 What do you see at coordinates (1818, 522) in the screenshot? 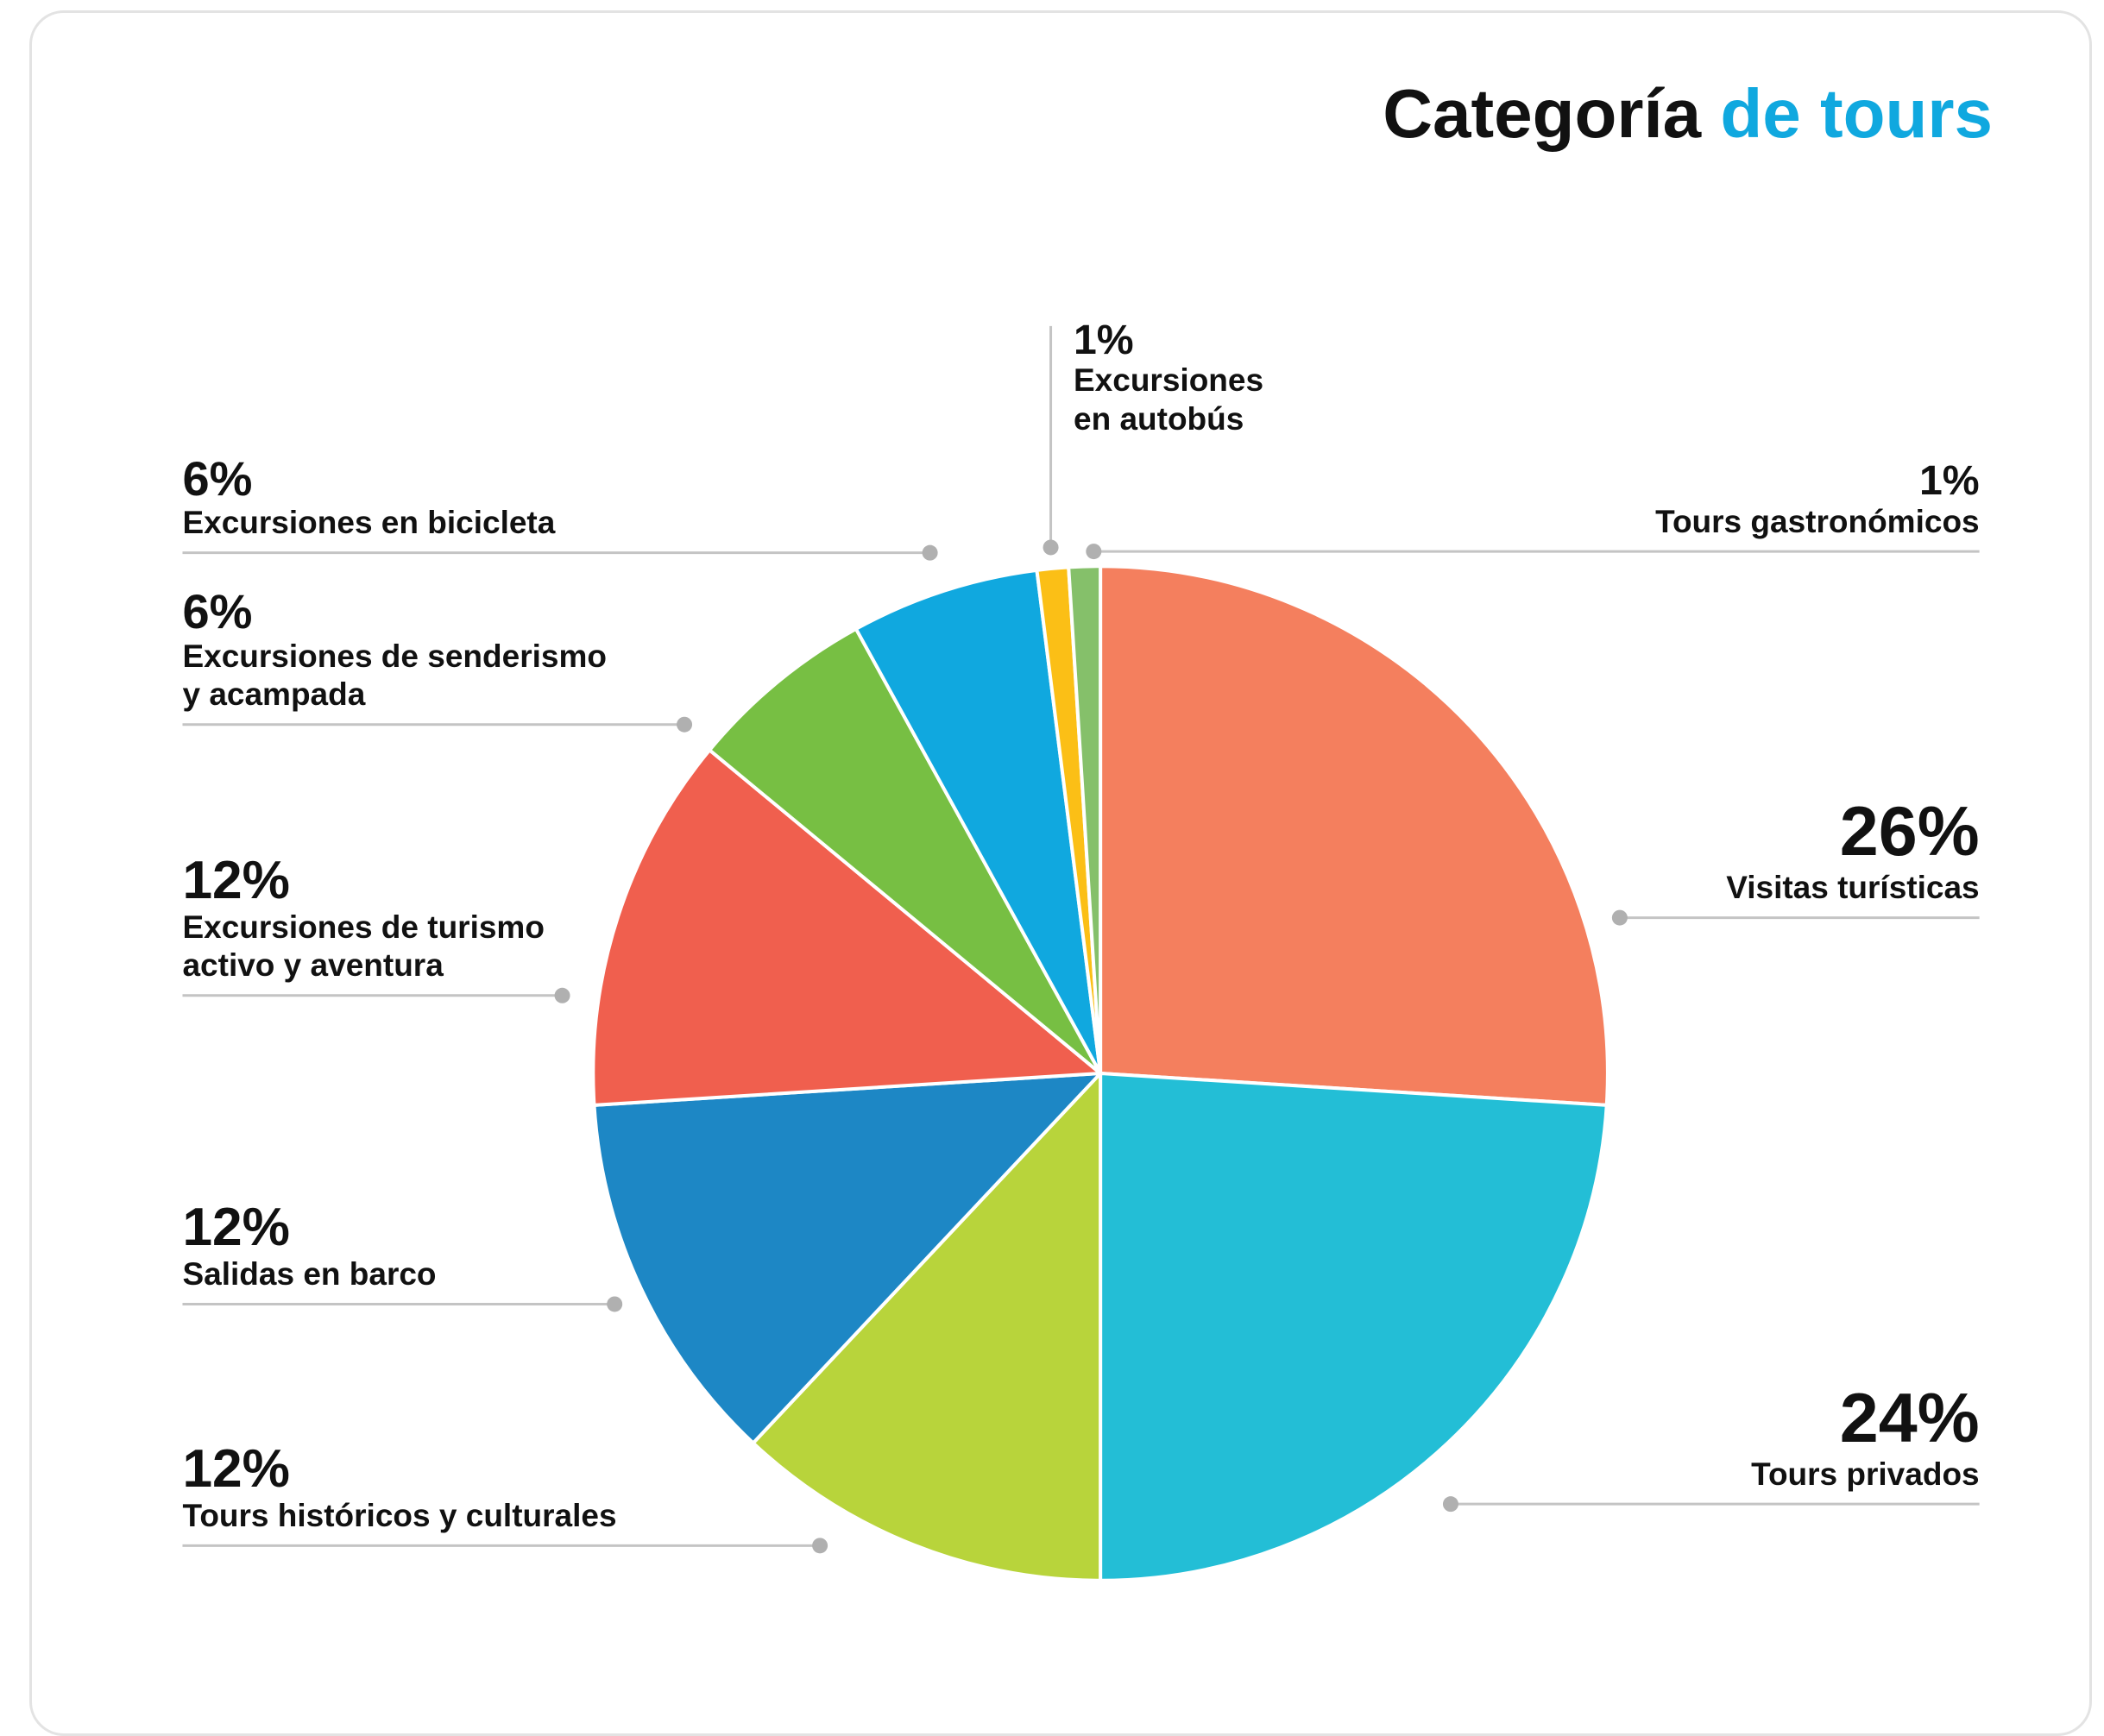
I see `category-label: Tours gastronómicos` at bounding box center [1818, 522].